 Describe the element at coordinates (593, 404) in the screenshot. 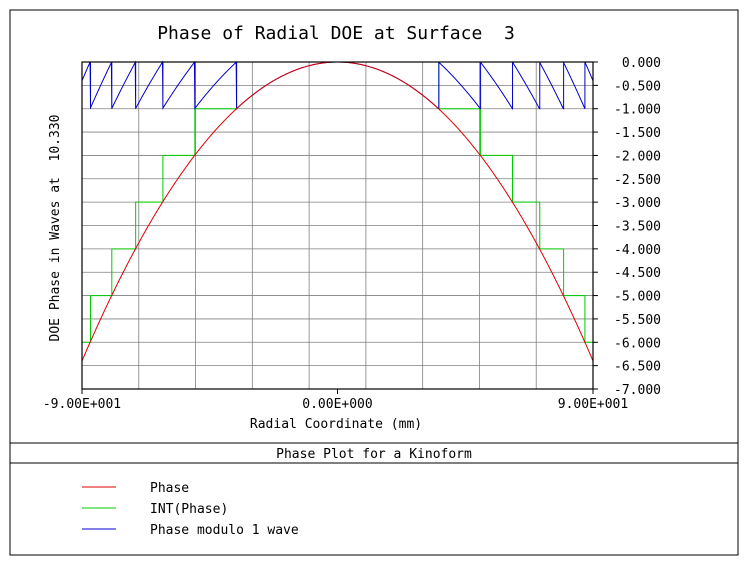

I see `x-tick-label: 9.00E+001` at that location.